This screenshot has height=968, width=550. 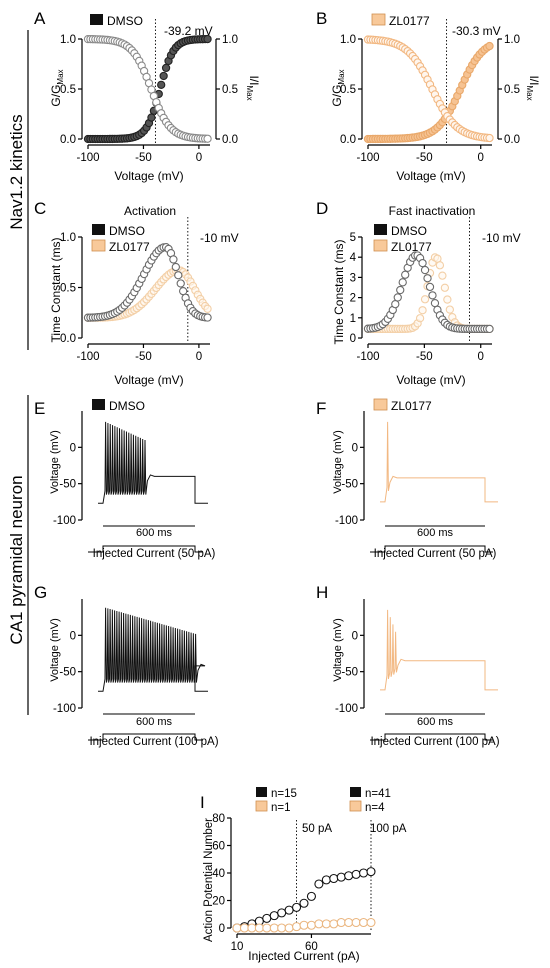 What do you see at coordinates (281, 808) in the screenshot?
I see `legend-label-n1: n=1` at bounding box center [281, 808].